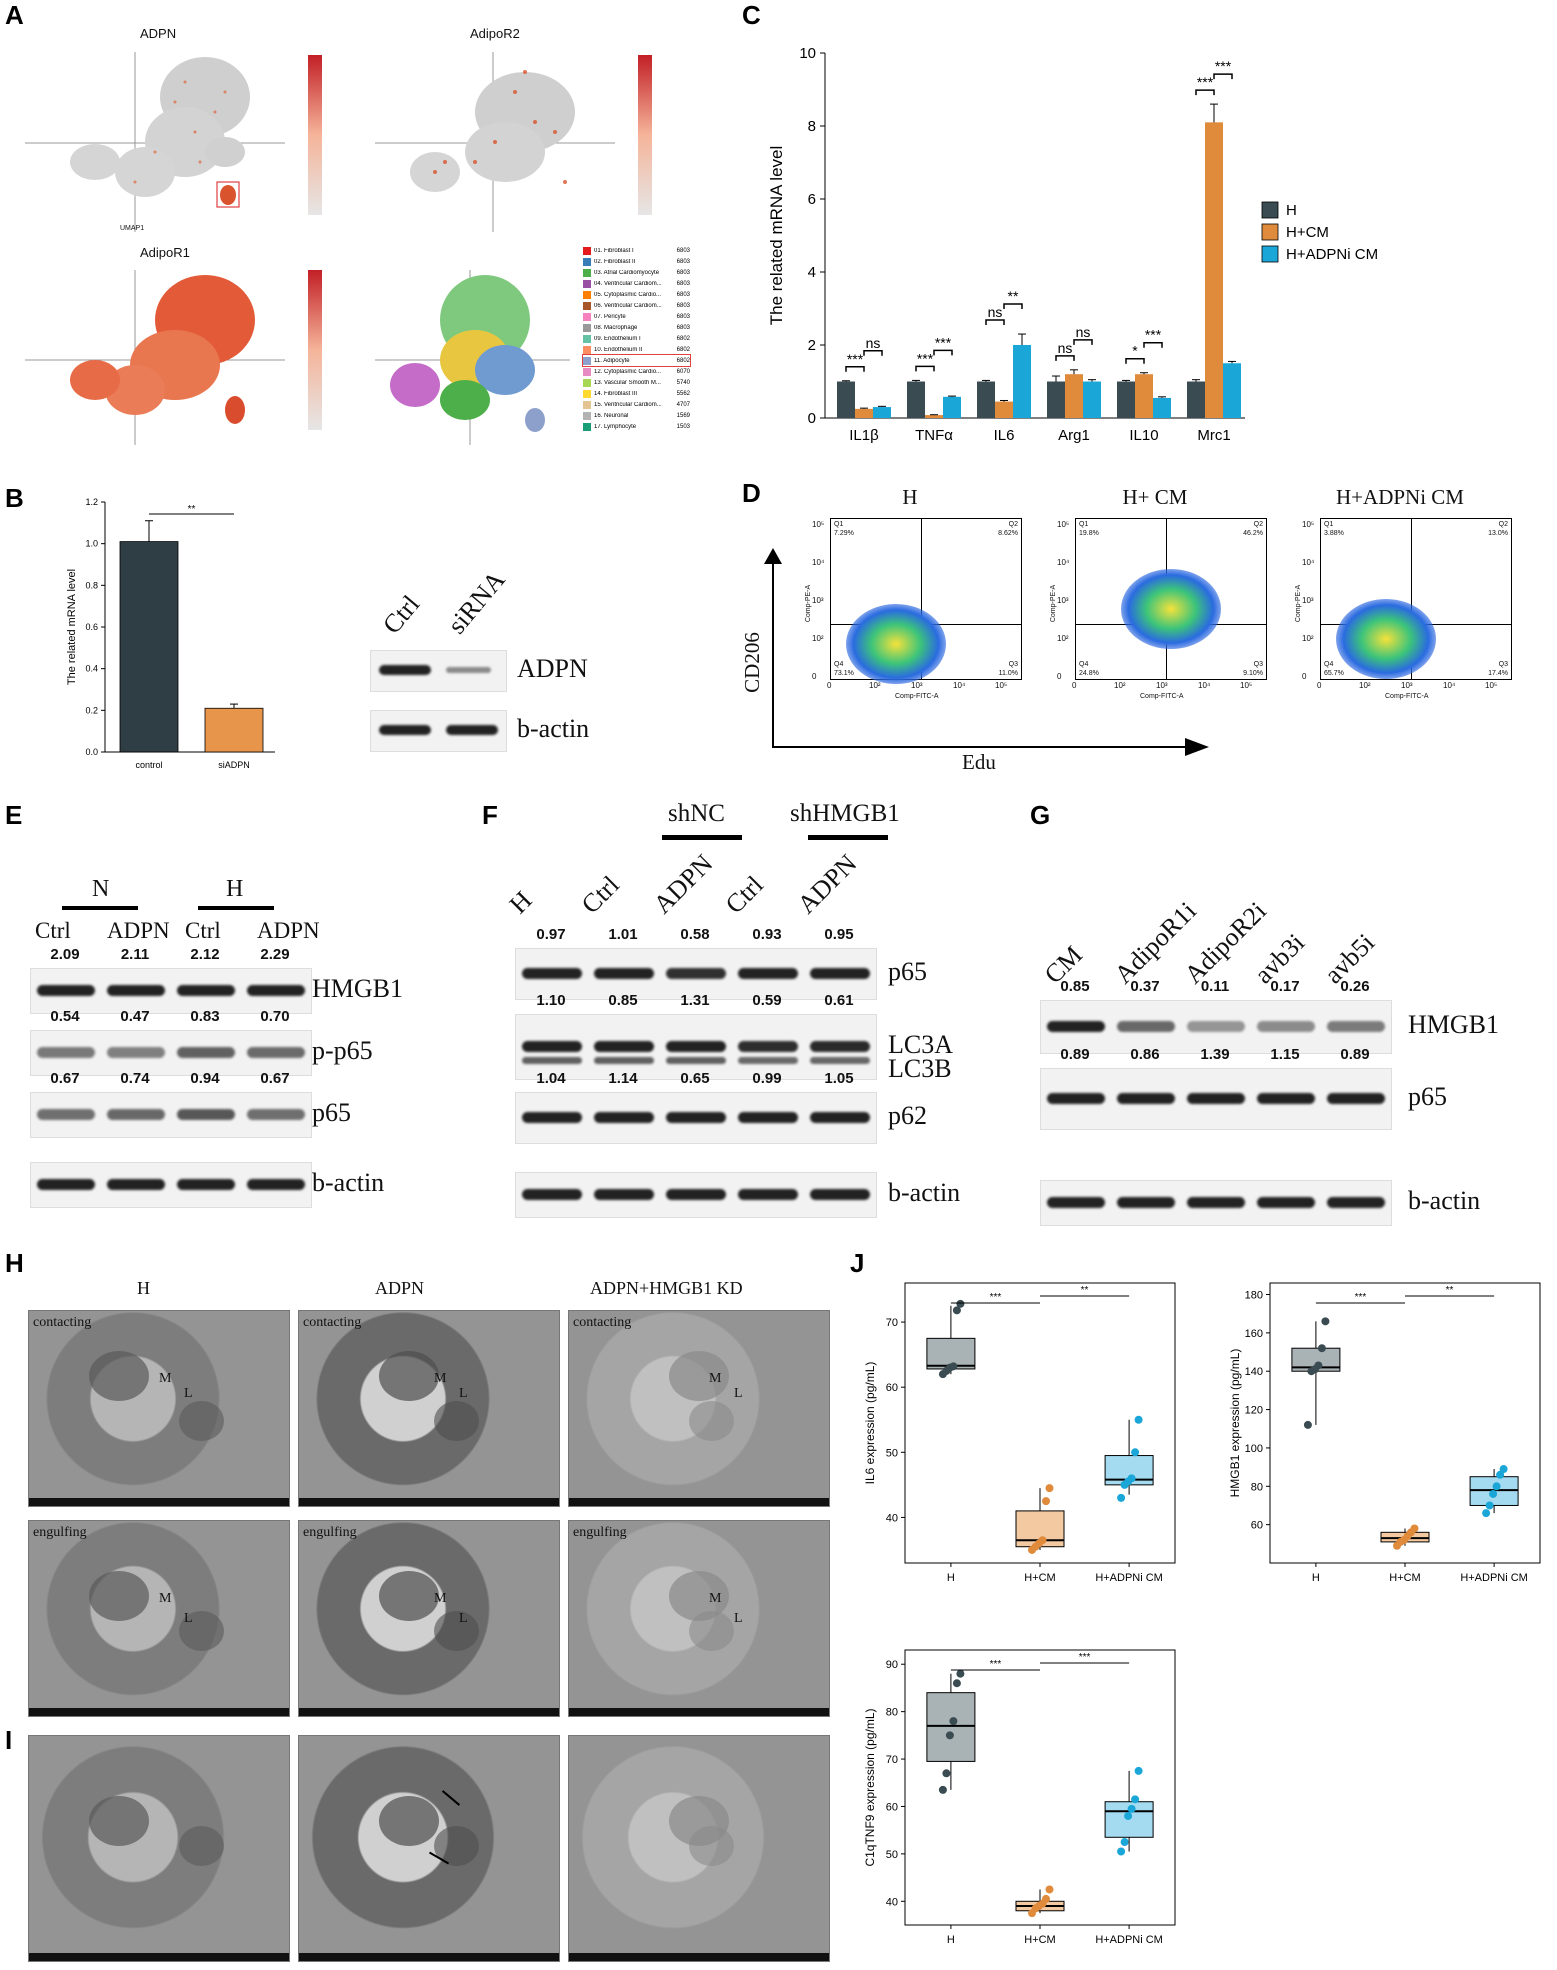  I want to click on blot-label: LC3A, so click(920, 1044).